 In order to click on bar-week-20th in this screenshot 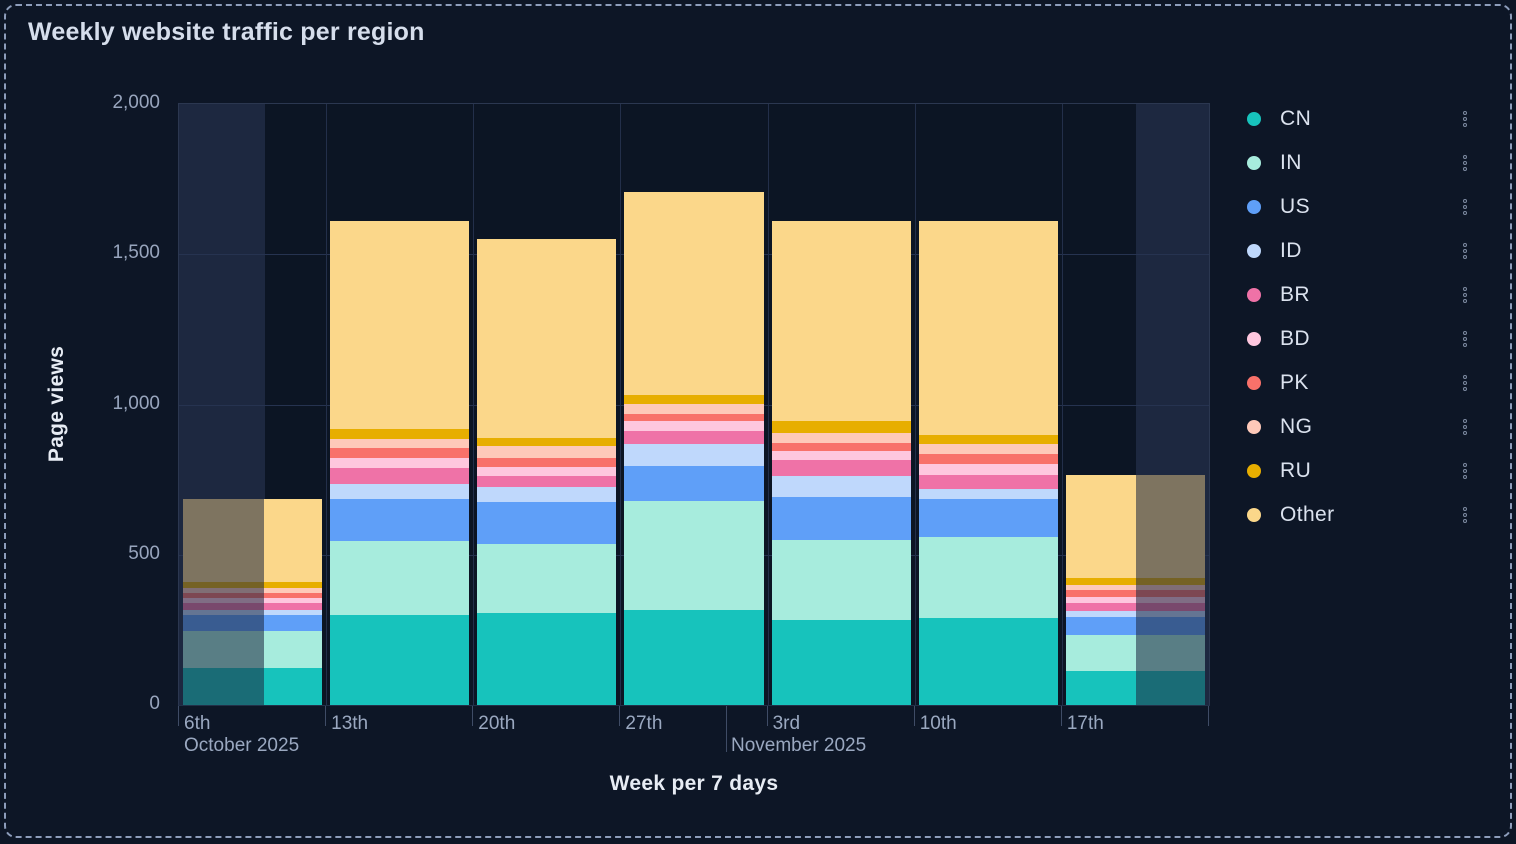, I will do `click(547, 472)`.